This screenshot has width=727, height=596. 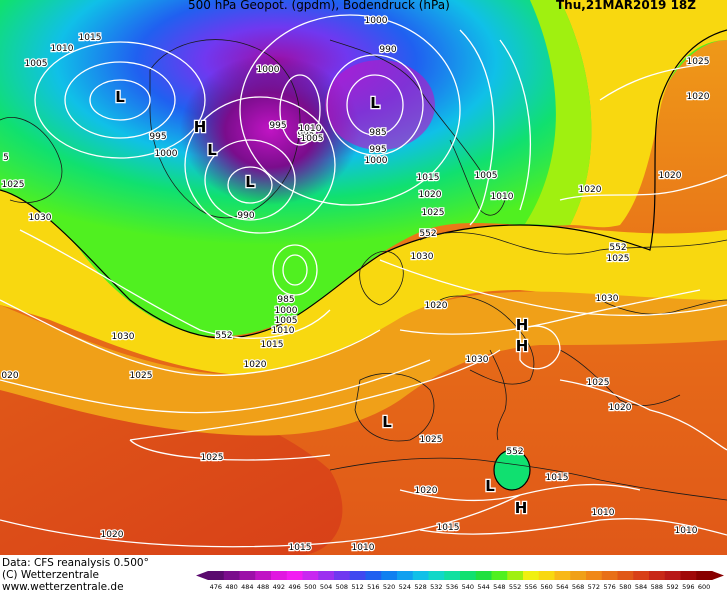 I want to click on legend-tick-label: 516, so click(x=373, y=587).